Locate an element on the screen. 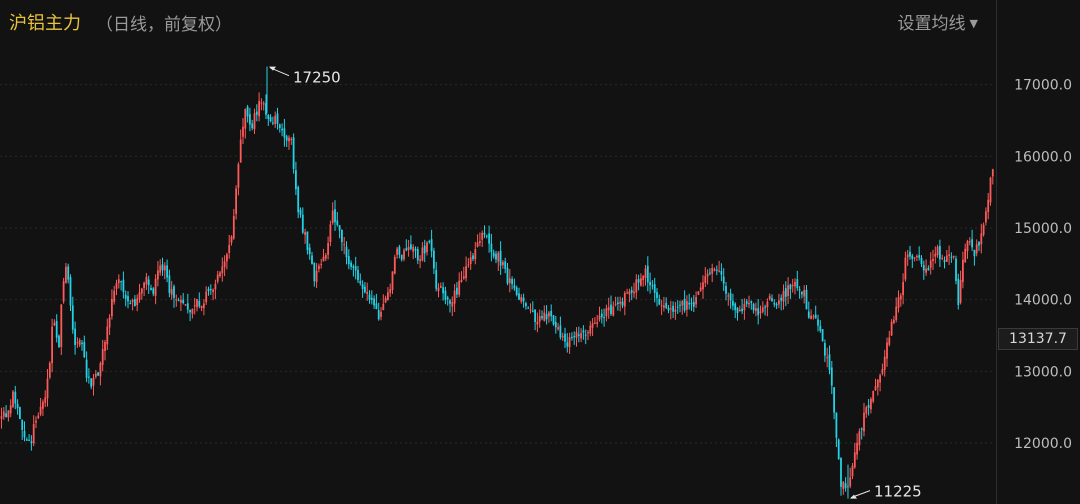 The width and height of the screenshot is (1080, 504). set-moving-average-button: 设置均线 ▼ is located at coordinates (938, 21).